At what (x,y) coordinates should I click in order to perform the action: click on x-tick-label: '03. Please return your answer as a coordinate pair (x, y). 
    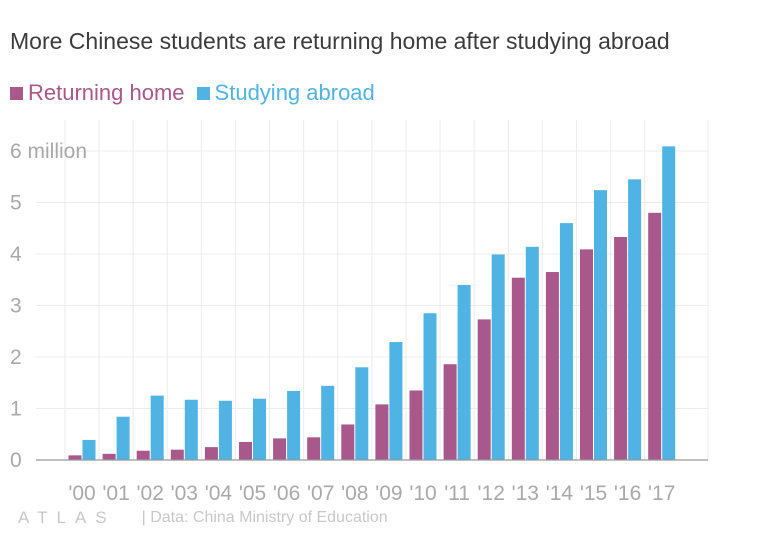
    Looking at the image, I should click on (184, 493).